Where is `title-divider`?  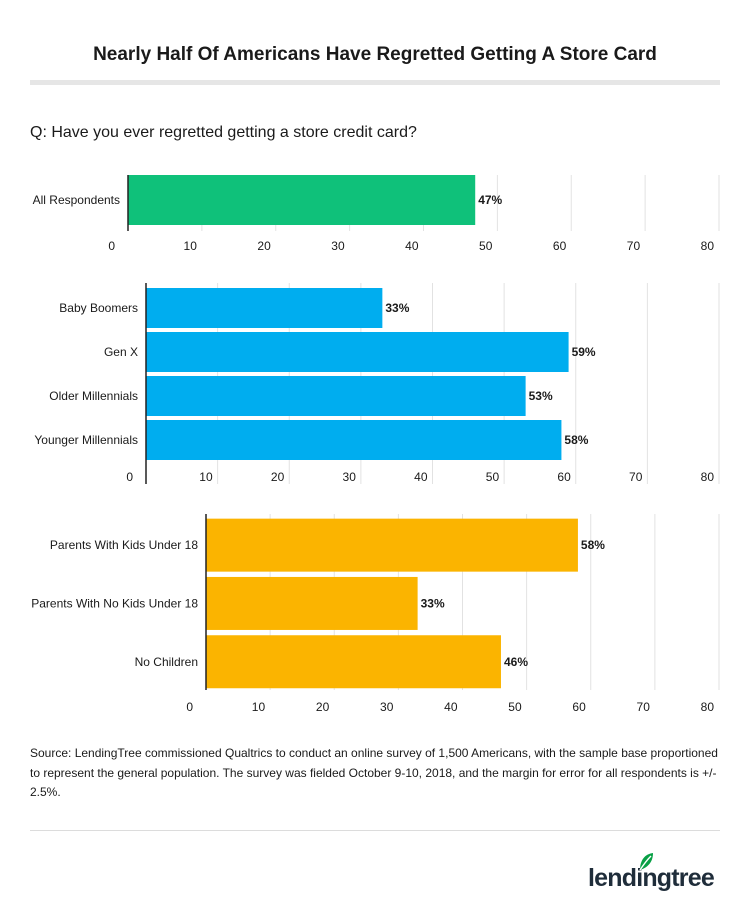
title-divider is located at coordinates (375, 82).